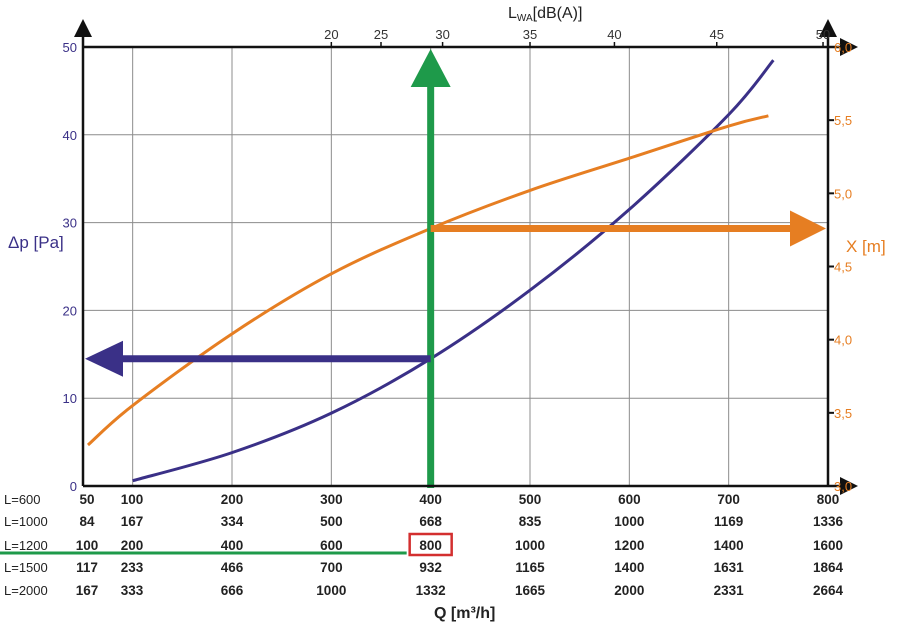 The width and height of the screenshot is (897, 631). Describe the element at coordinates (530, 590) in the screenshot. I see `table-cell: 1665` at that location.